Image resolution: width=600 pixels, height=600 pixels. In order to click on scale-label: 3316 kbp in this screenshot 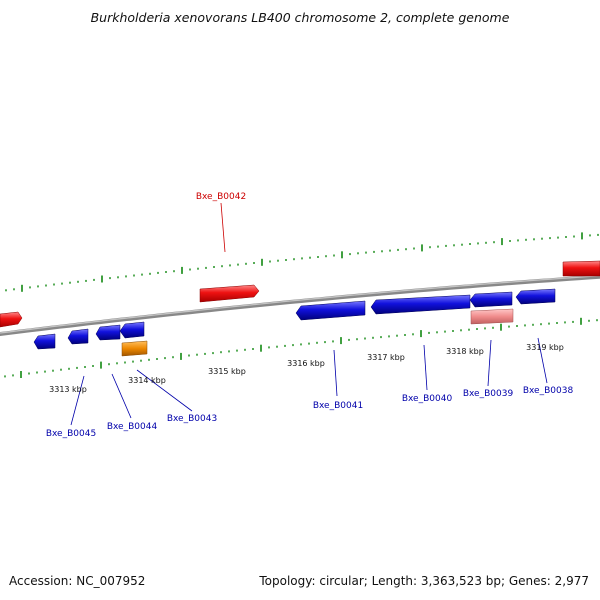, I will do `click(306, 363)`.